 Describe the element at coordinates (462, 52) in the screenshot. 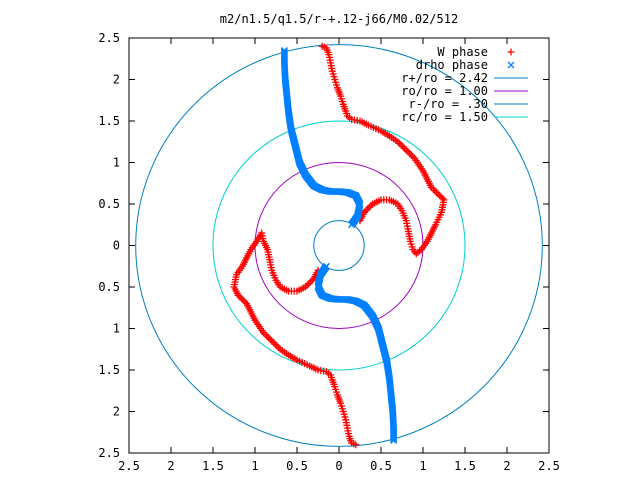

I see `legend-label: W phase` at that location.